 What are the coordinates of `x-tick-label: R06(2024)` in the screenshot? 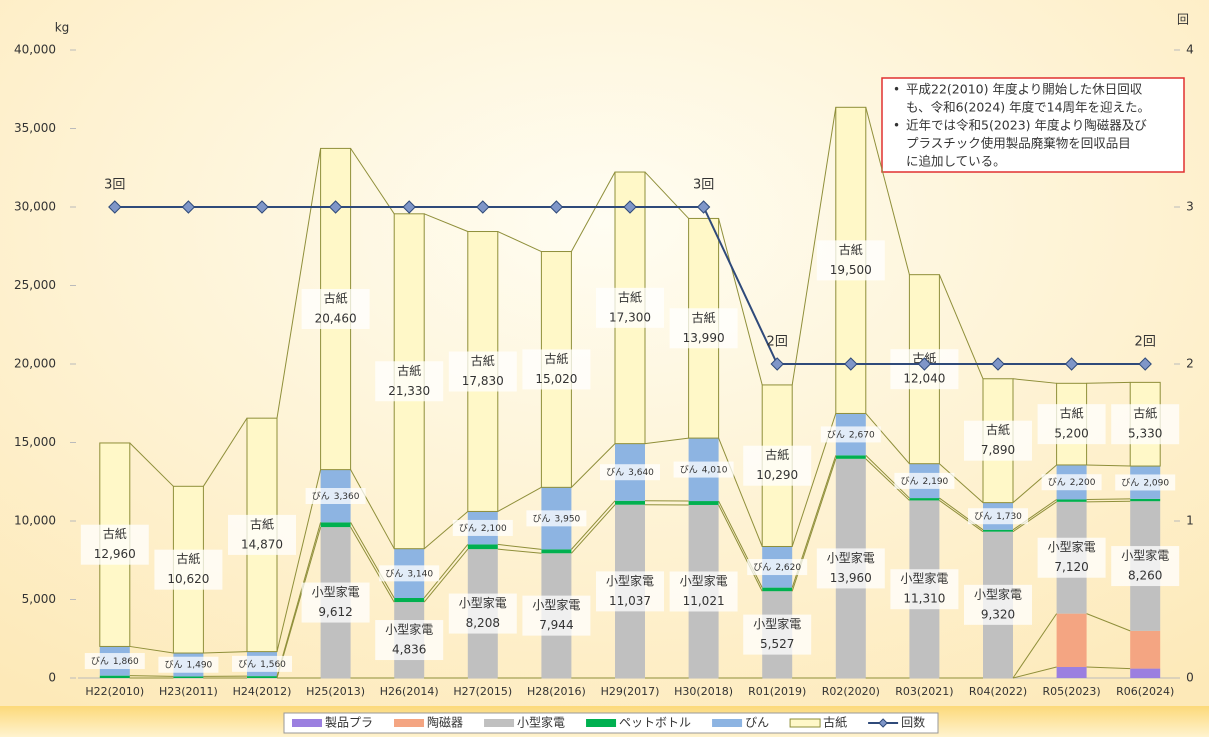 It's located at (1145, 691).